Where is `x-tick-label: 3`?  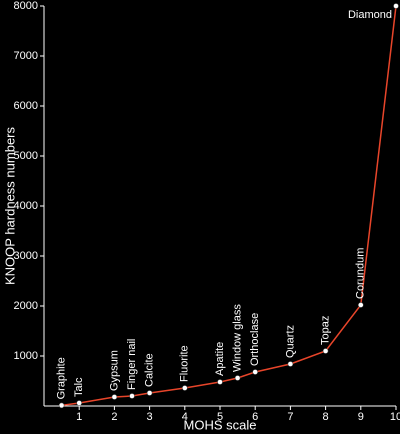 x-tick-label: 3 is located at coordinates (150, 417).